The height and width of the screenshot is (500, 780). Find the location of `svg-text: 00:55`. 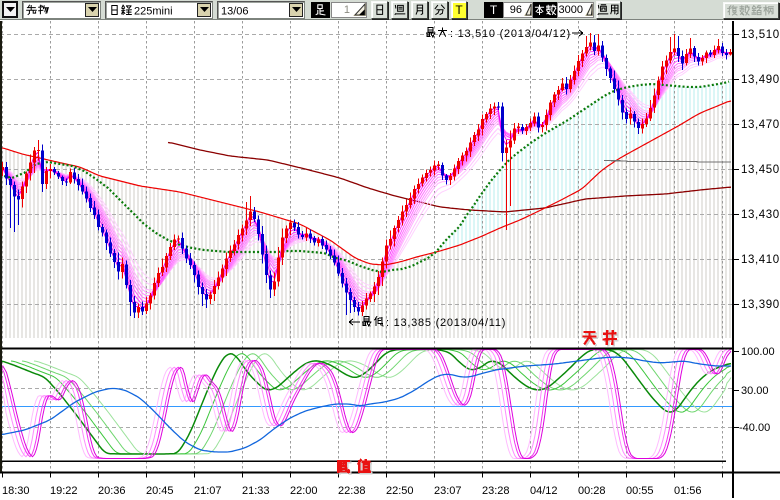

svg-text: 00:55 is located at coordinates (640, 491).